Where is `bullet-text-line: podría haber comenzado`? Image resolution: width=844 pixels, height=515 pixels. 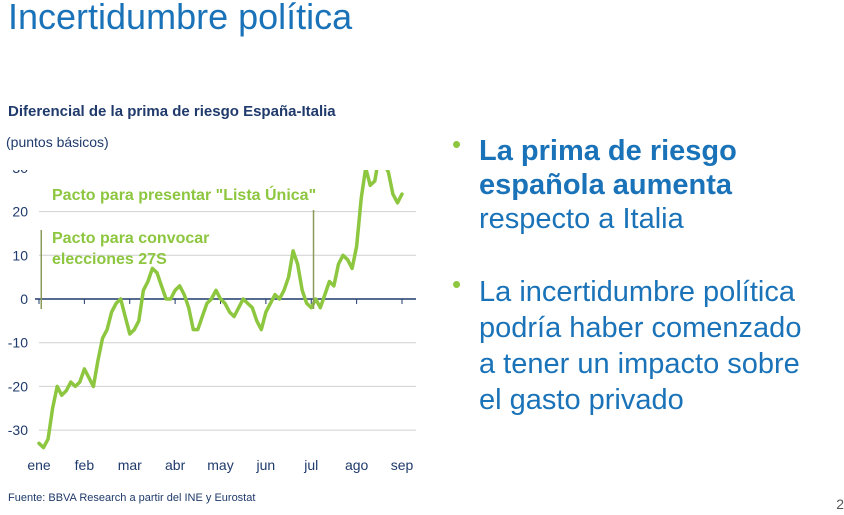
bullet-text-line: podría haber comenzado is located at coordinates (640, 328).